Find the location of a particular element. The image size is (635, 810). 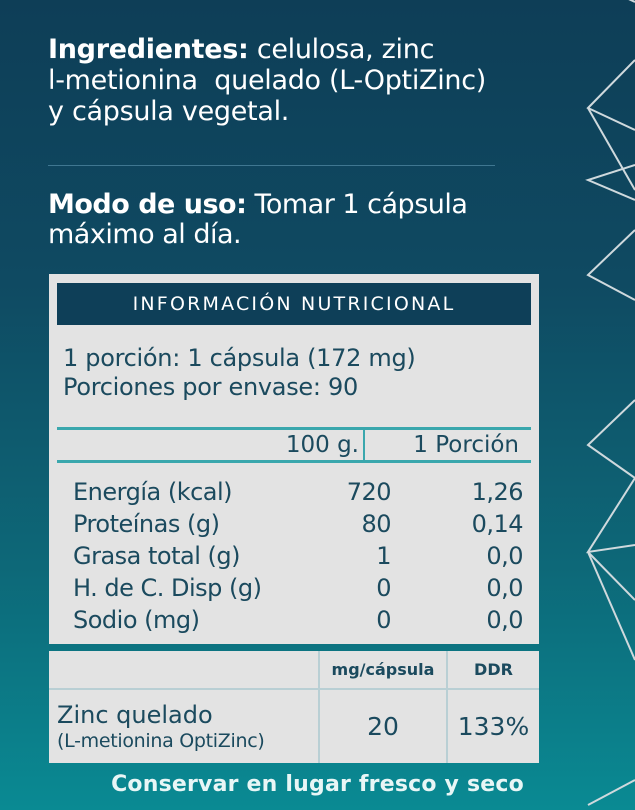

zinc-name-cell: Zinc quelado (L-metionina OptiZinc) is located at coordinates (184, 726).